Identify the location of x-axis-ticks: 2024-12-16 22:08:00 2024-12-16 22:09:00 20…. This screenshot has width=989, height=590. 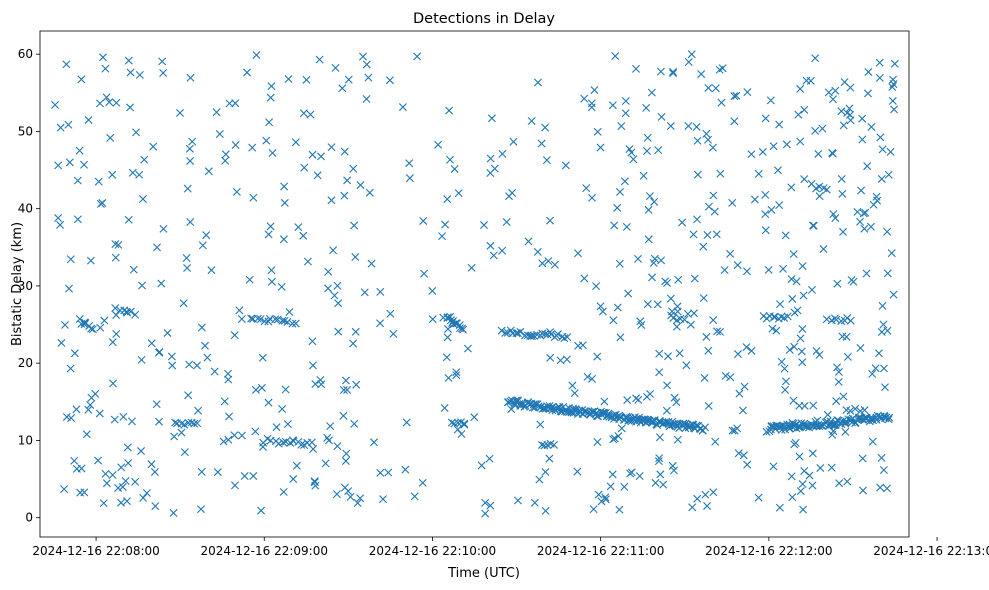
(510, 547).